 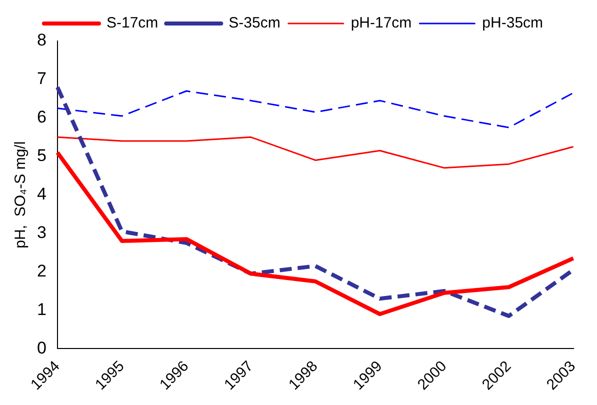 I want to click on legend-label: pH-17cm, so click(x=381, y=23).